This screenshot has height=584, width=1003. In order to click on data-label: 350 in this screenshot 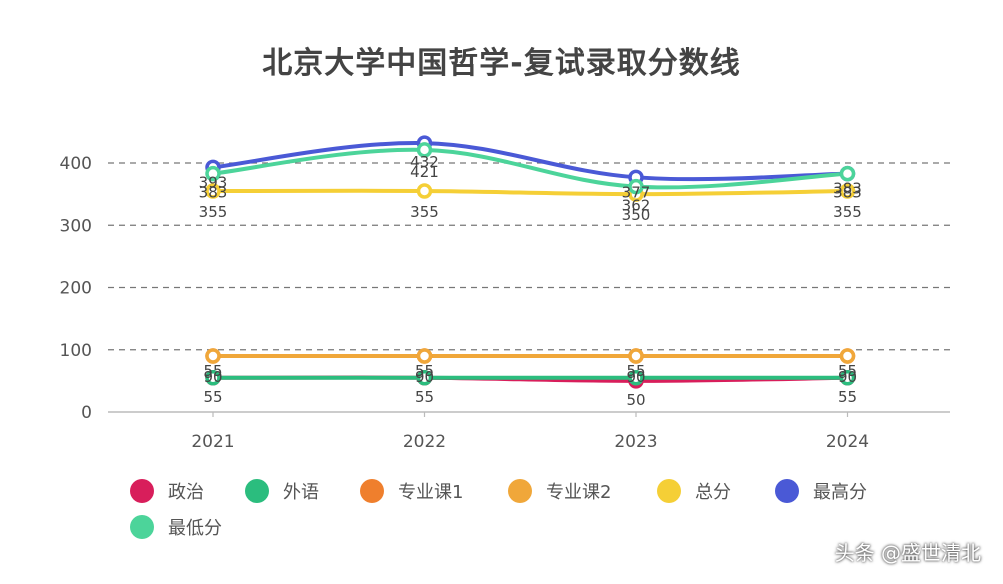, I will do `click(636, 215)`.